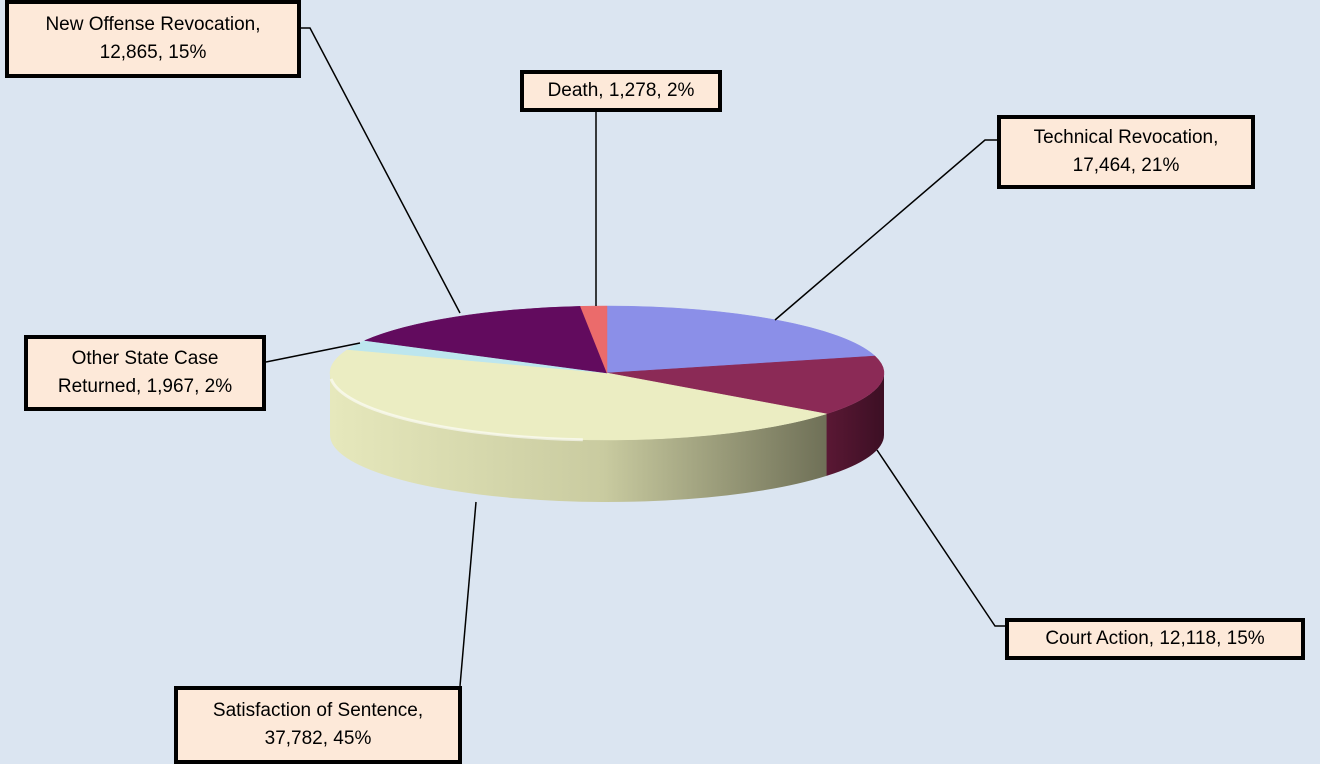 This screenshot has width=1320, height=764. What do you see at coordinates (1126, 137) in the screenshot?
I see `label-technical-line1: Technical Revocation,` at bounding box center [1126, 137].